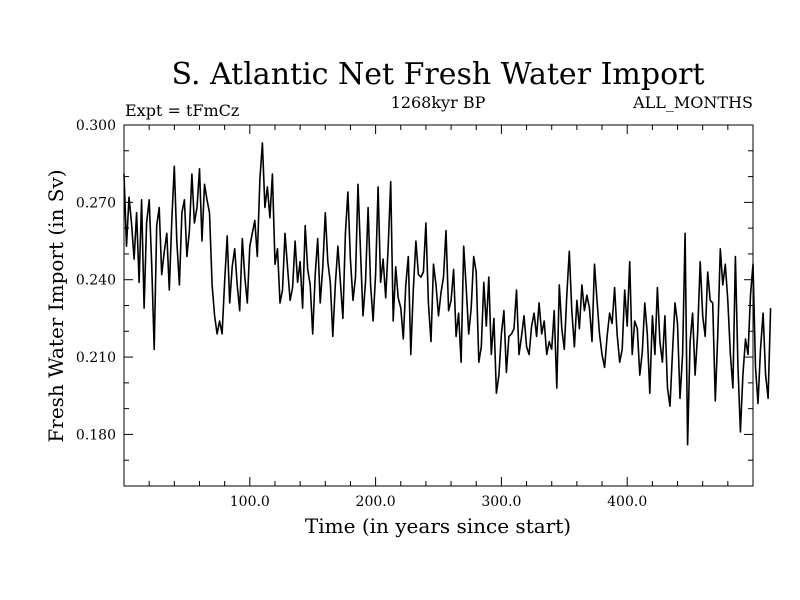  I want to click on y-tick-label: 0.300, so click(96, 126).